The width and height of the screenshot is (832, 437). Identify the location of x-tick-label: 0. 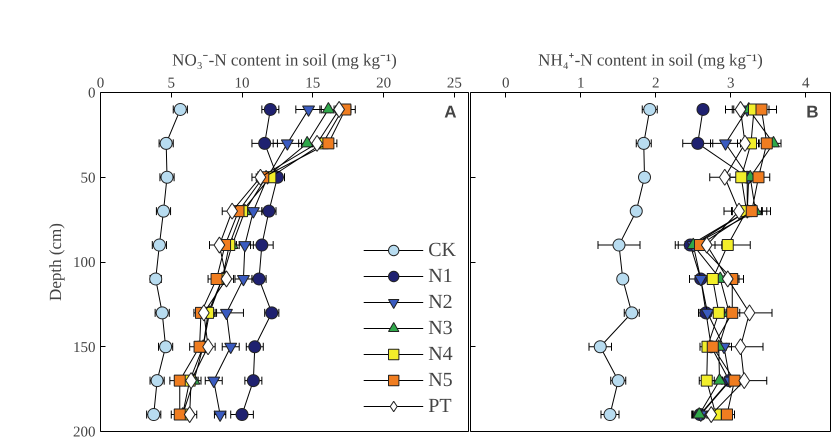
(506, 84).